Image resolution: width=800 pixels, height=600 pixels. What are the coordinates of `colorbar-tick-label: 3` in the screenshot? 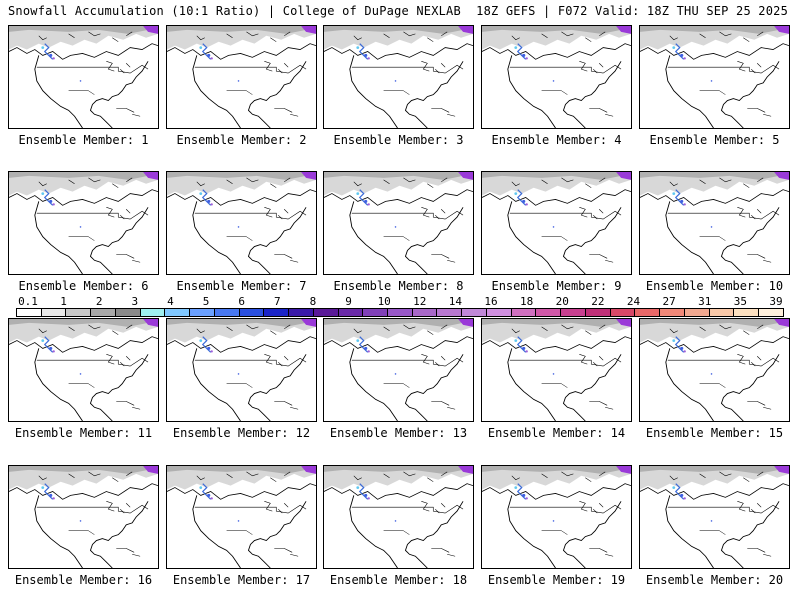 It's located at (135, 301).